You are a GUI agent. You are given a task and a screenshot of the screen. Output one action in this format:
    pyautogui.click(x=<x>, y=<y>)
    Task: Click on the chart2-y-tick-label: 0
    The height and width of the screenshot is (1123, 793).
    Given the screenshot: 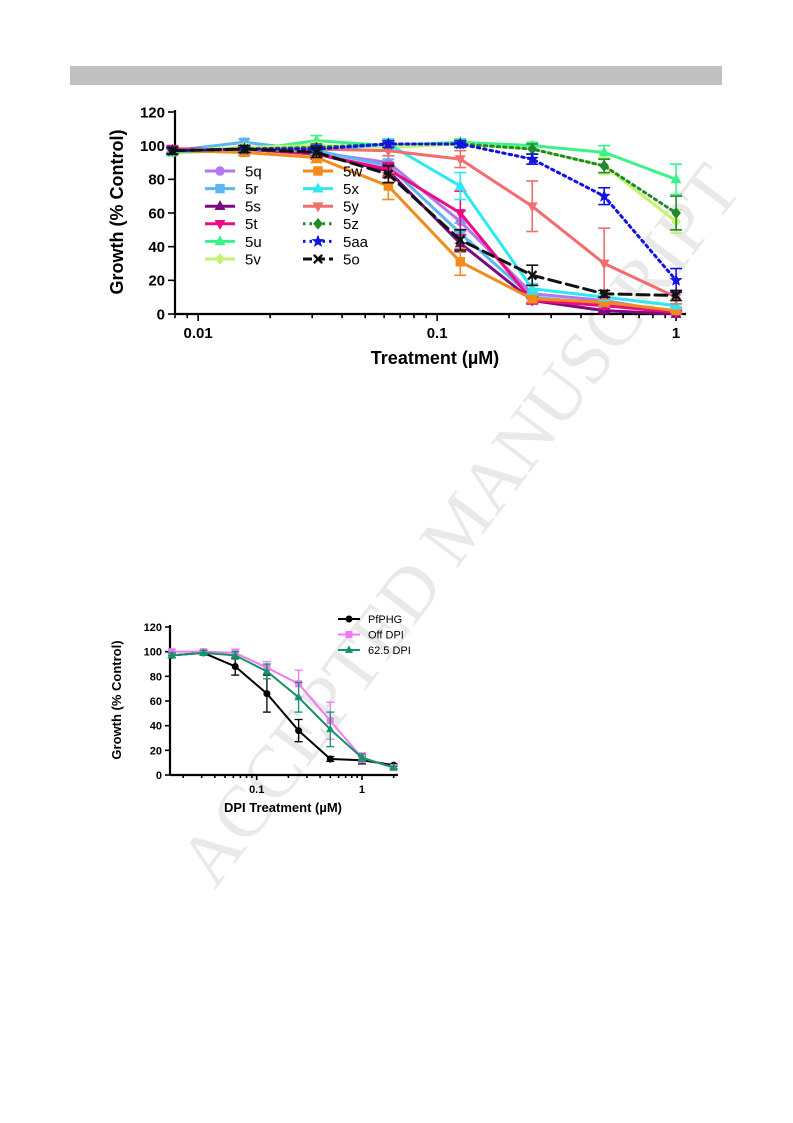 What is the action you would take?
    pyautogui.click(x=159, y=776)
    